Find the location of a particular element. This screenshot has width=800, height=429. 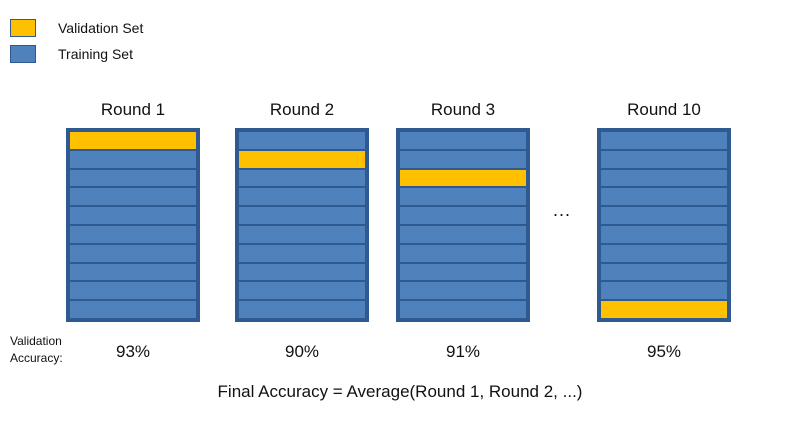

legend-item-training: Training Set is located at coordinates (71, 54).